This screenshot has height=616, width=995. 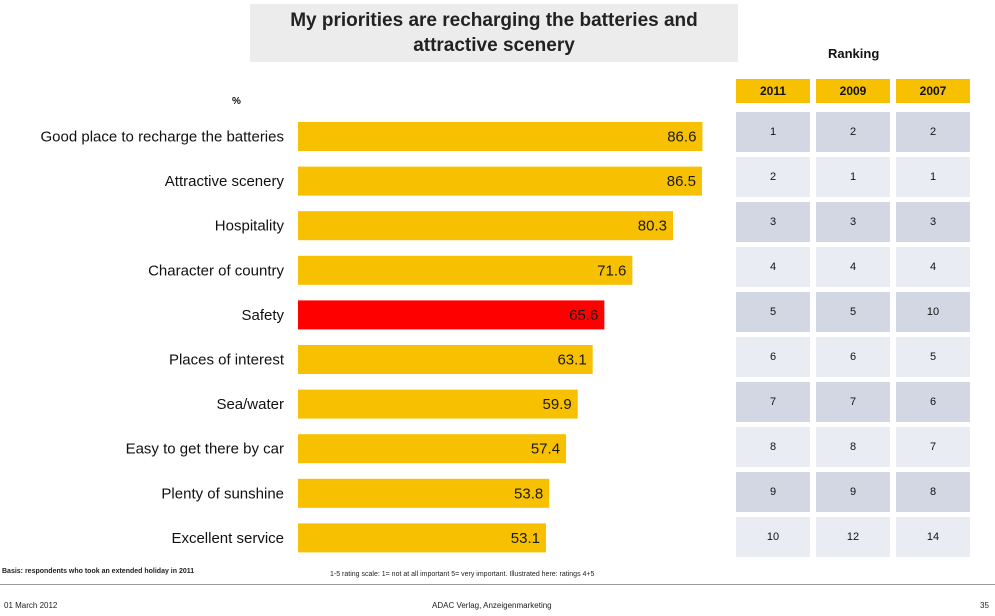 I want to click on value-label-10: 53.1, so click(x=525, y=538).